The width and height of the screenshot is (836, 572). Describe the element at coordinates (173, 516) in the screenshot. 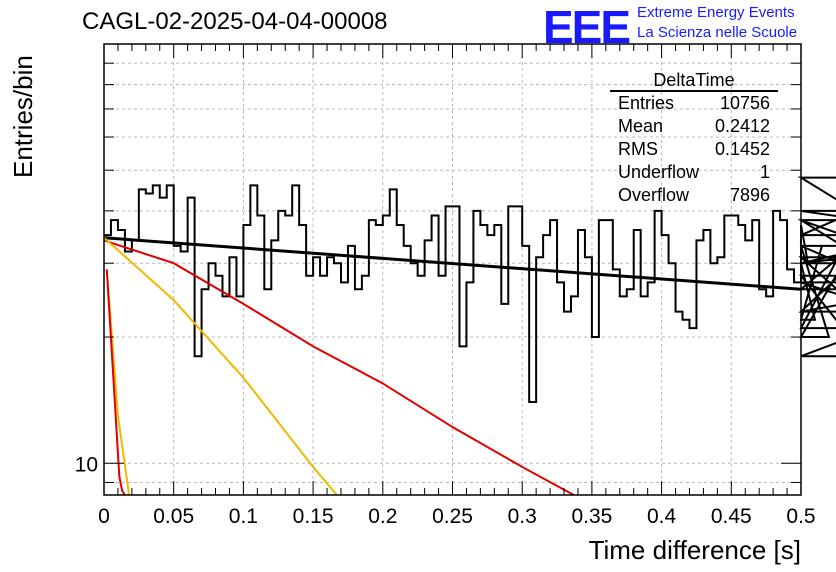

I see `x-tick-label: 0.05` at that location.